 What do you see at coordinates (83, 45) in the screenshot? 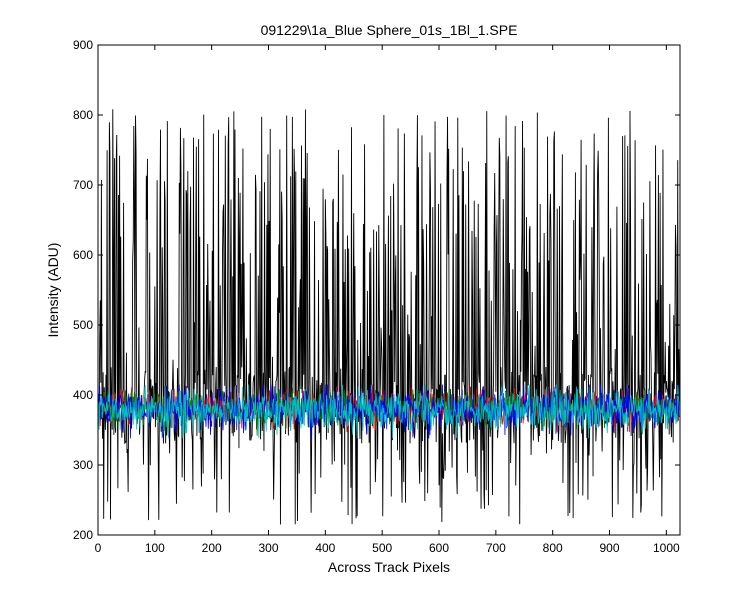
I see `y-tick-label: 900` at bounding box center [83, 45].